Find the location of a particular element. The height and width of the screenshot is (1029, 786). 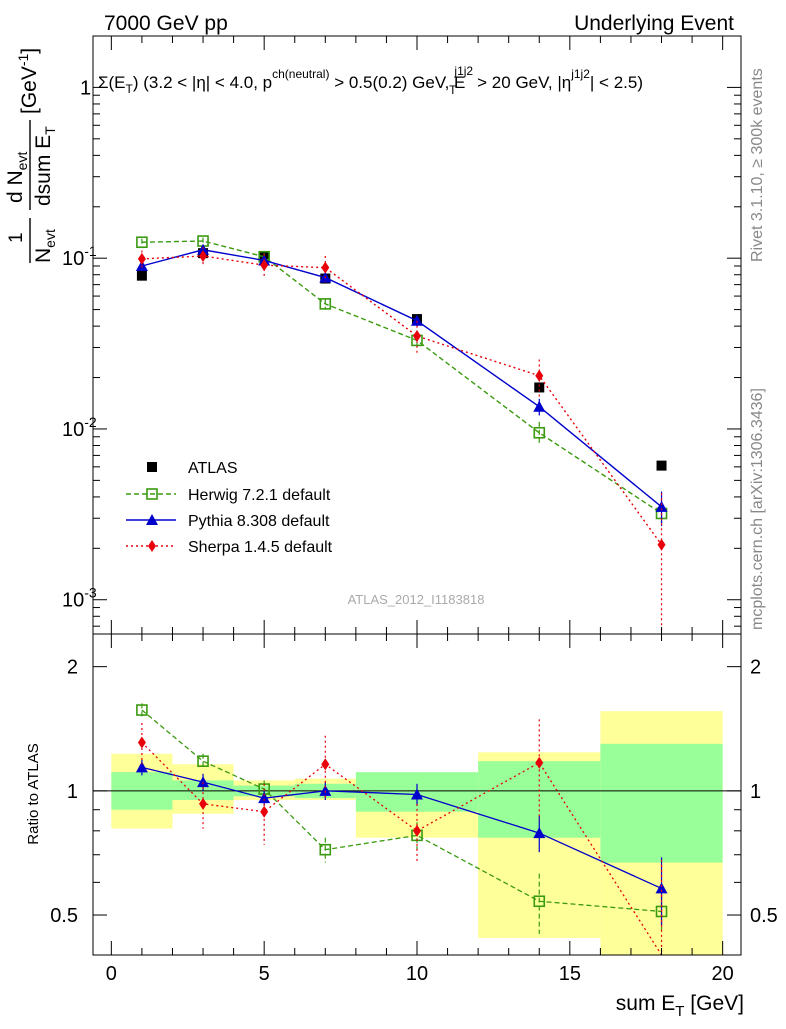

ratio-y-tick-label-right: 1 is located at coordinates (755, 792).